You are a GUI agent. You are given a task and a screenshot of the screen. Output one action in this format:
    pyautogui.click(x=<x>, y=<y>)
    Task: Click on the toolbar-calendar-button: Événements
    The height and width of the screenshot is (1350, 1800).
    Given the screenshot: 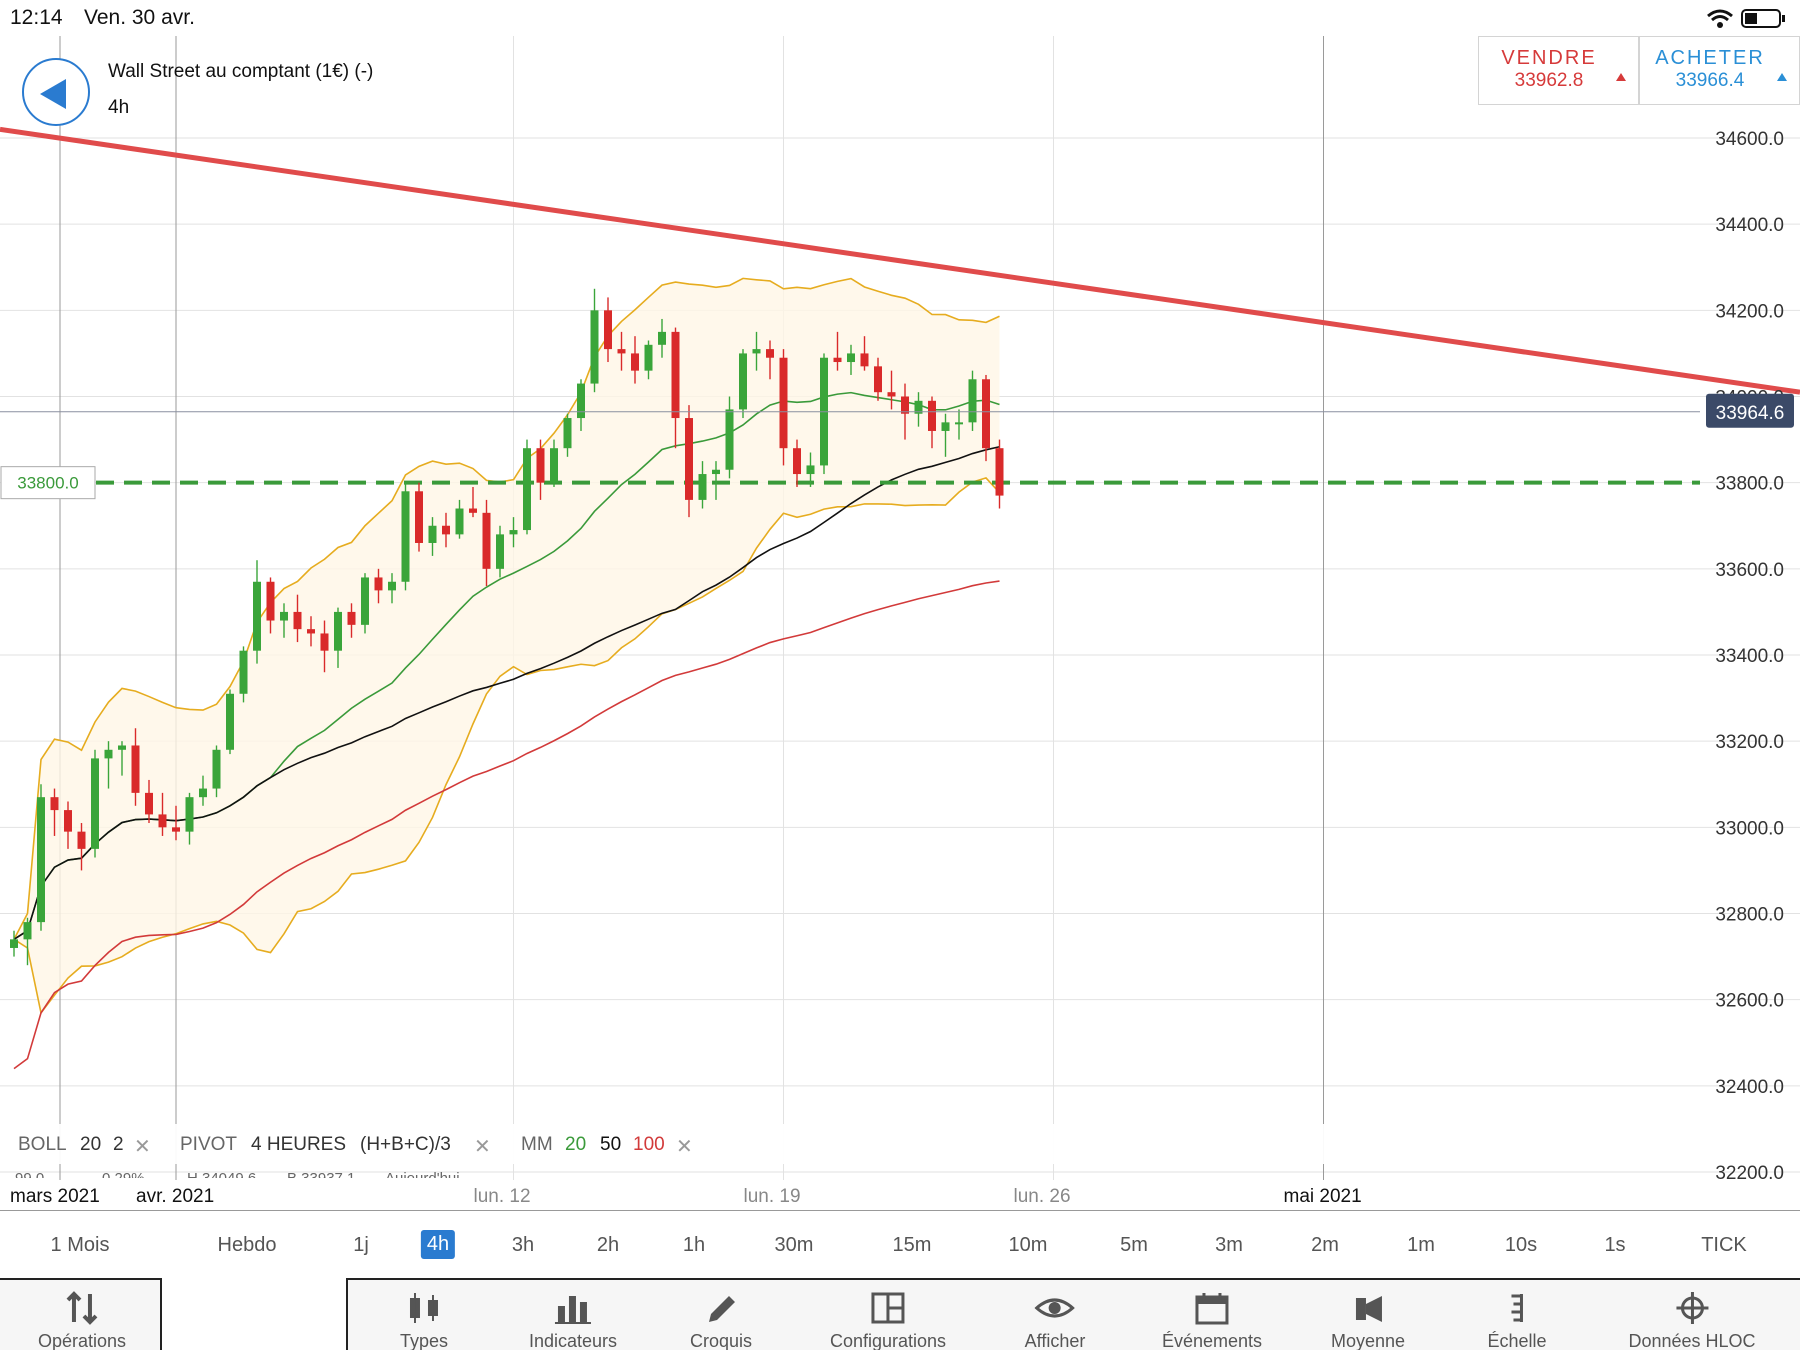 What is the action you would take?
    pyautogui.click(x=1212, y=1315)
    